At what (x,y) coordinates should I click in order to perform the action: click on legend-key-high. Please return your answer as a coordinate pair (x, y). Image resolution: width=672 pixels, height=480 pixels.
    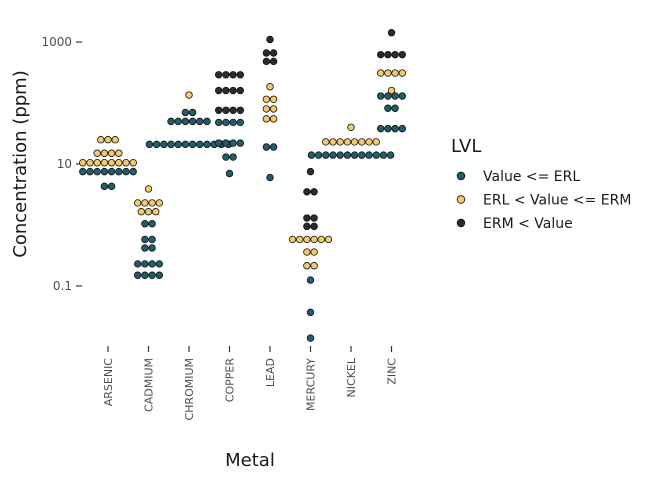
    Looking at the image, I should click on (461, 223).